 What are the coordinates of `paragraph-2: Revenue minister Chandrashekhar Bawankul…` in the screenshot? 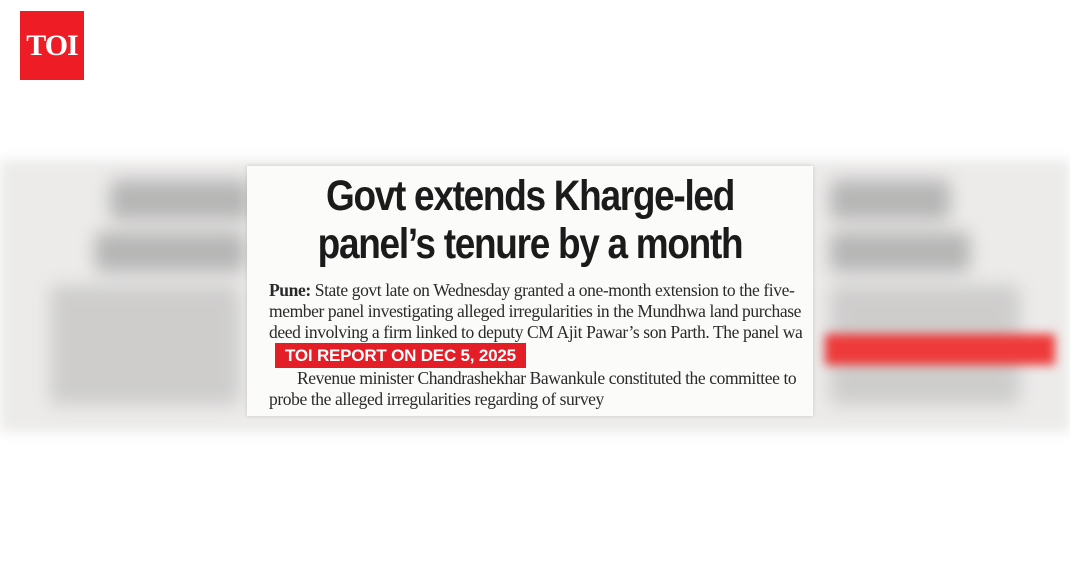 It's located at (533, 388).